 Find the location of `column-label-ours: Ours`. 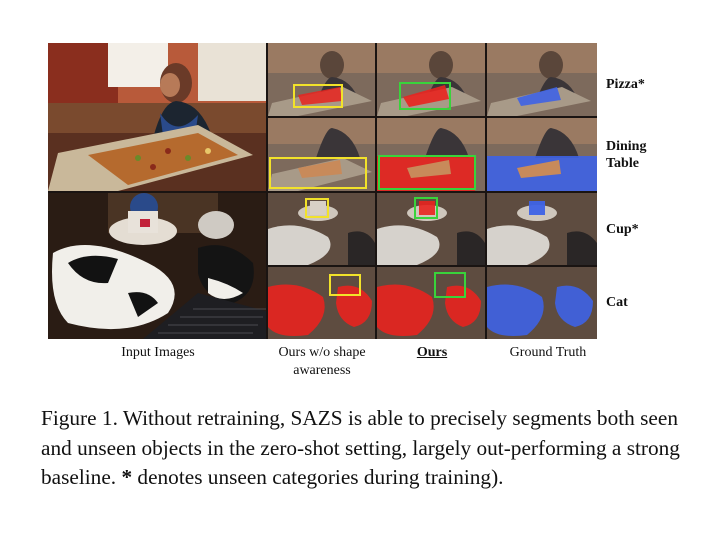

column-label-ours: Ours is located at coordinates (432, 352).